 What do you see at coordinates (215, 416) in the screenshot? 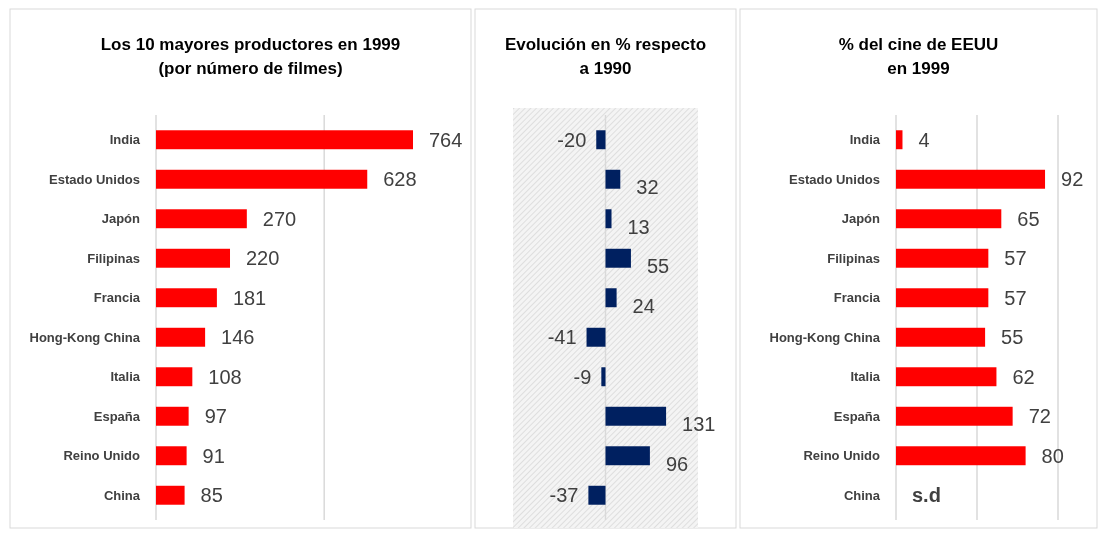
I see `data-label: 97` at bounding box center [215, 416].